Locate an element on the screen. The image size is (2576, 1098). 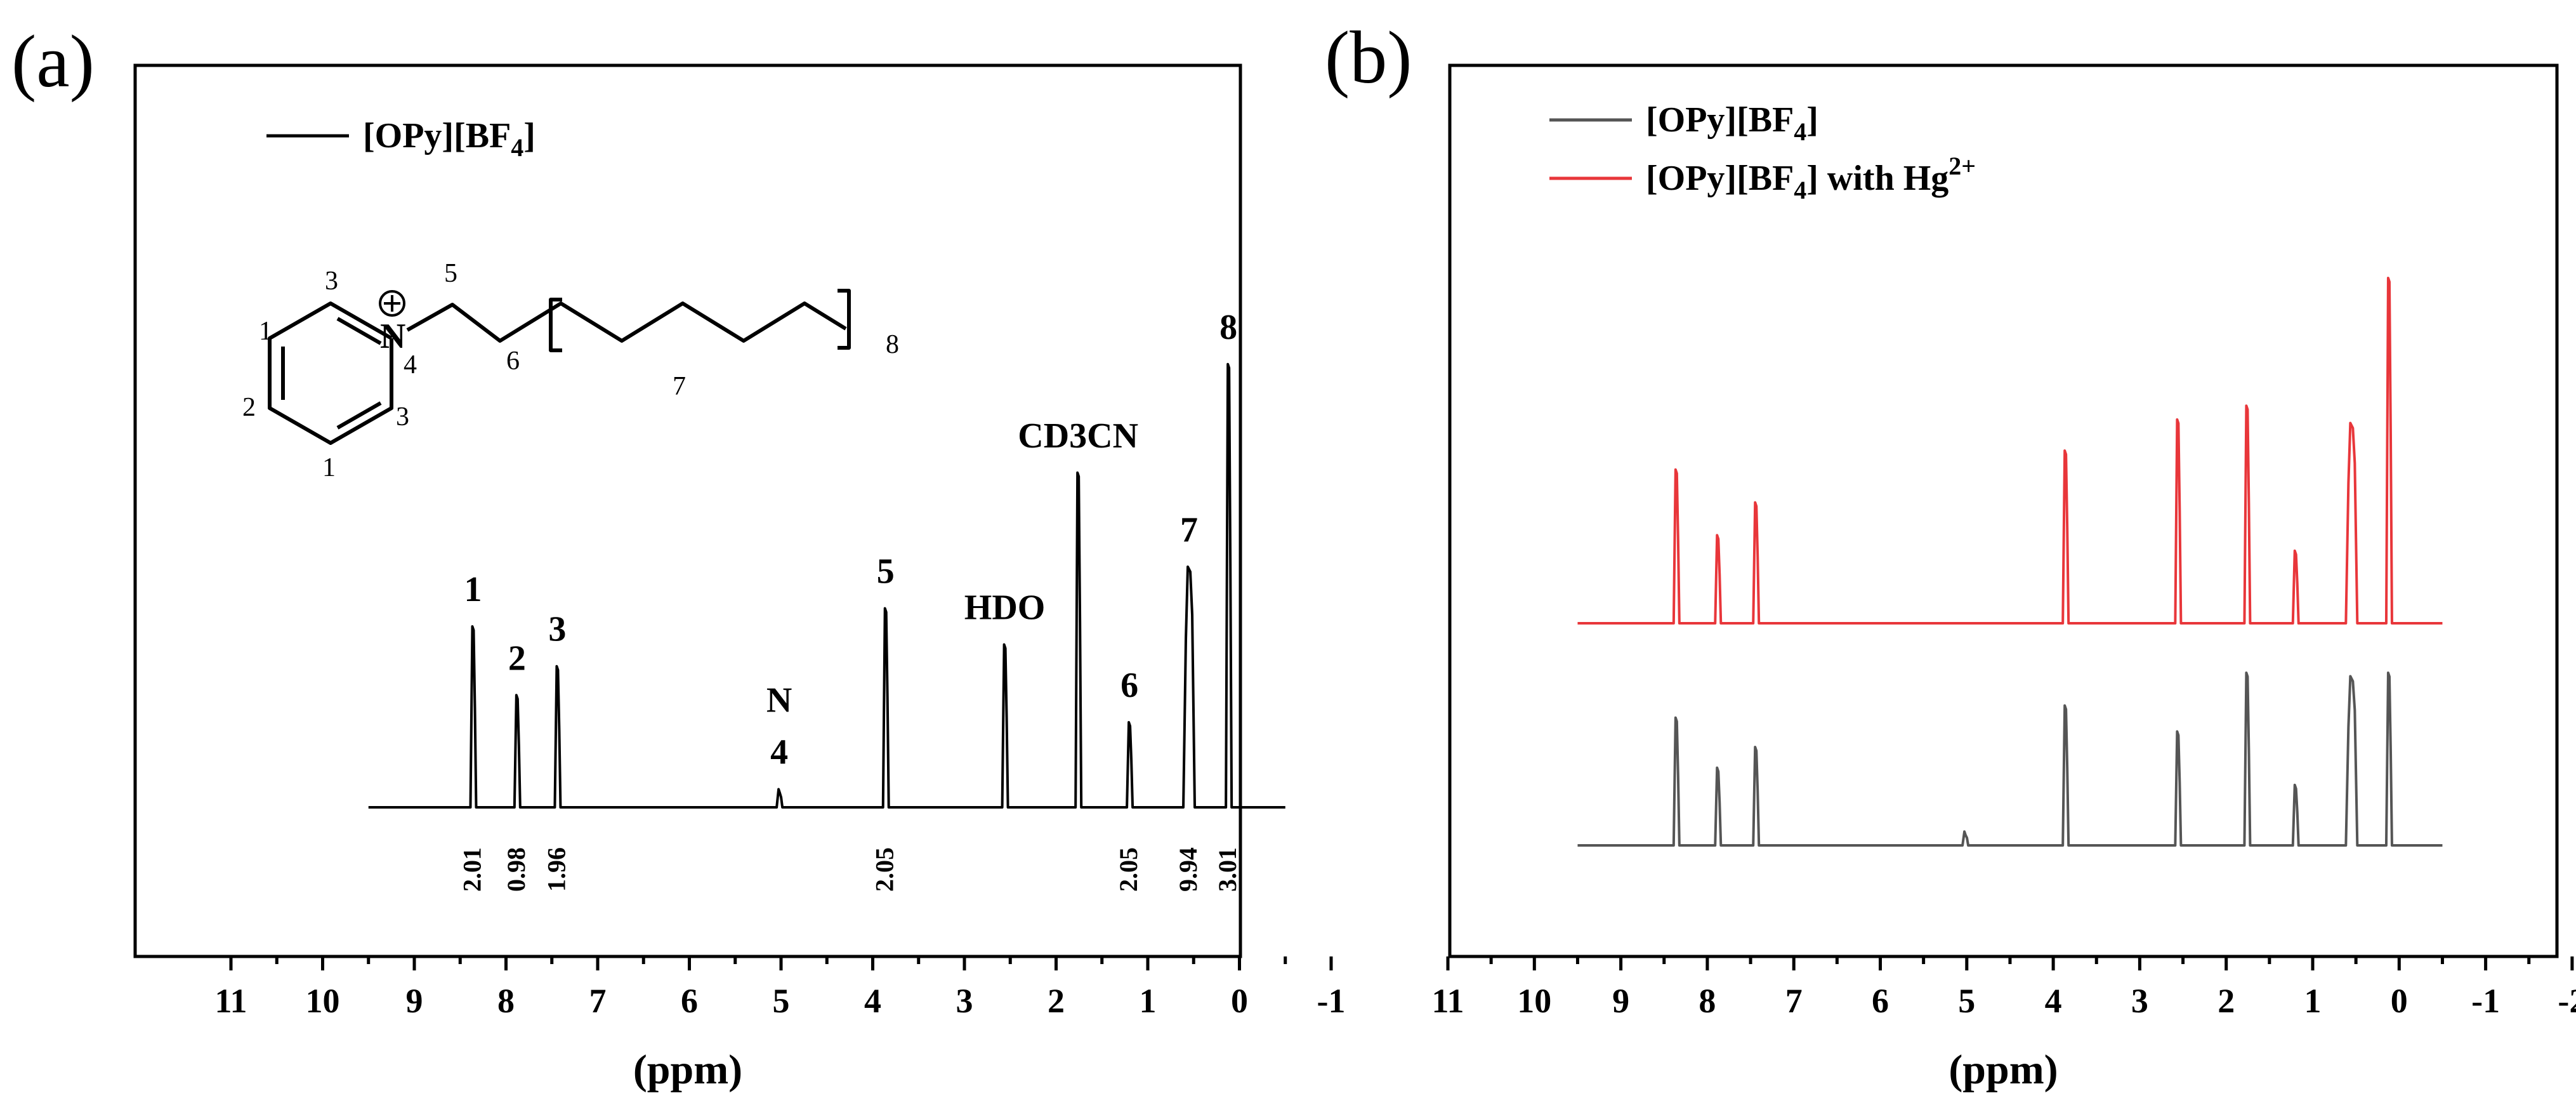
structure-label: 8 is located at coordinates (892, 344).